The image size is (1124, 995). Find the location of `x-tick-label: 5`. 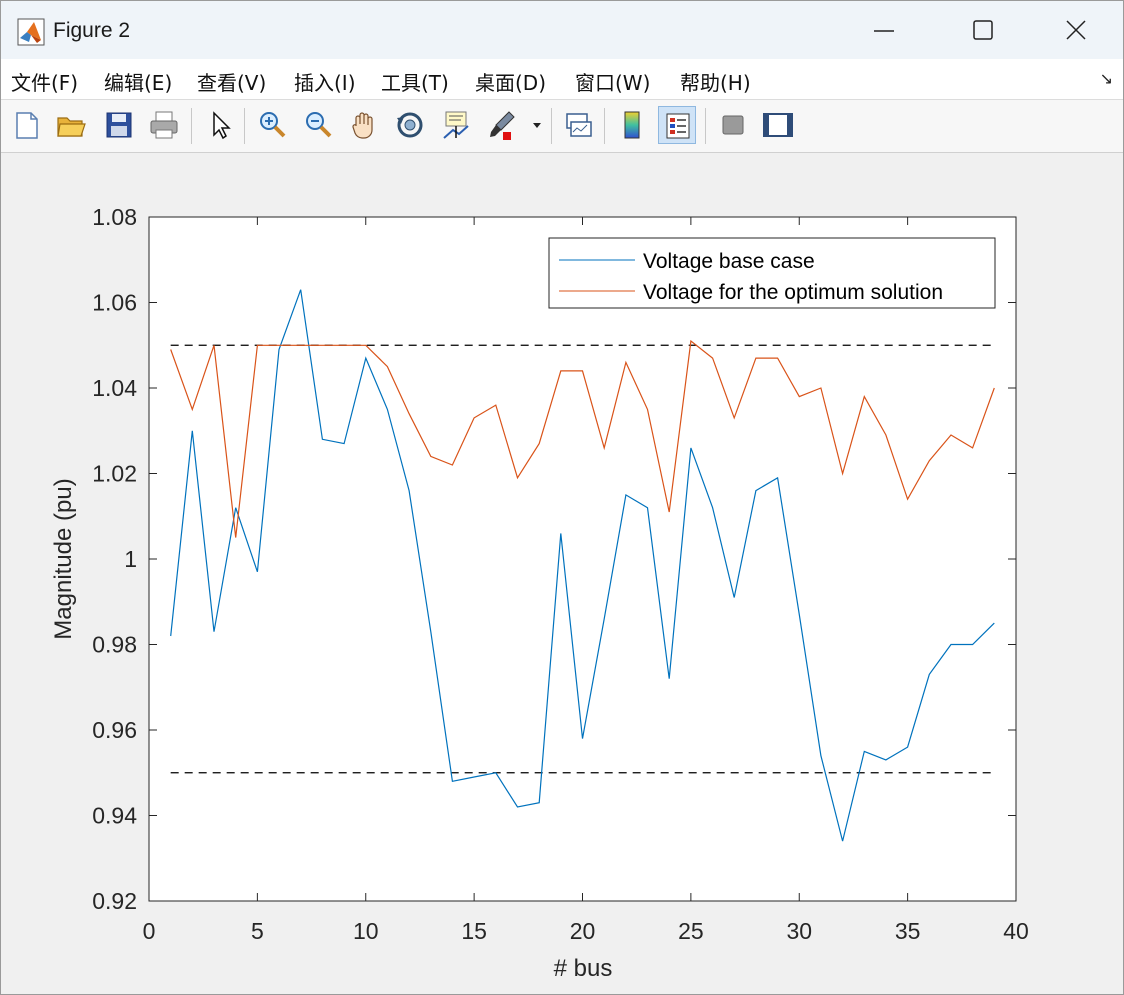

x-tick-label: 5 is located at coordinates (257, 931).